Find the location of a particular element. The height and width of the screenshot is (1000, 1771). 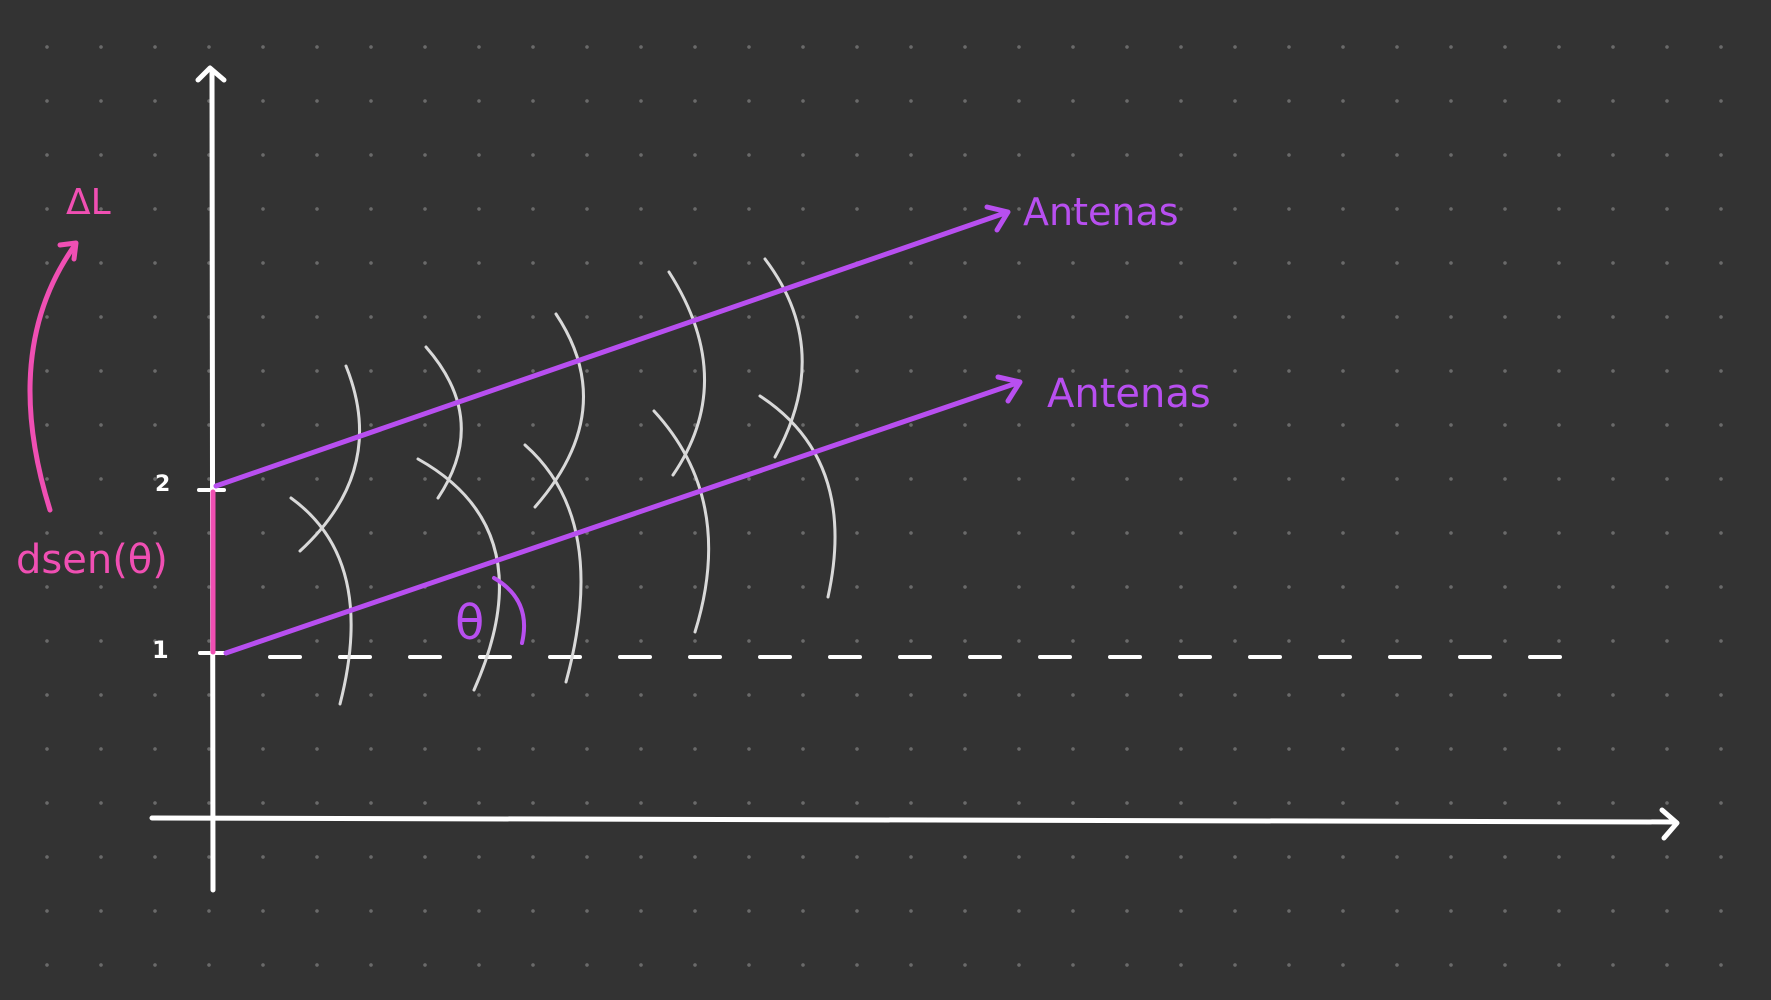

wavefronts is located at coordinates (563, 481).